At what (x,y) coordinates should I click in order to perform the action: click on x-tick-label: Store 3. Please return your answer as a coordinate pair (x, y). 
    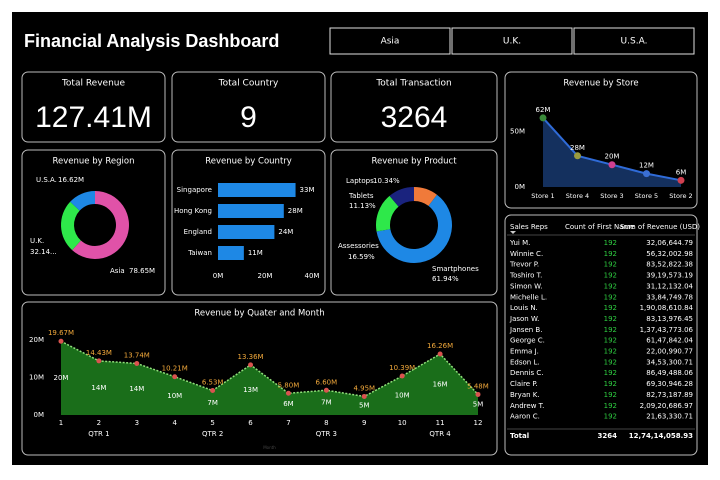
    Looking at the image, I should click on (611, 196).